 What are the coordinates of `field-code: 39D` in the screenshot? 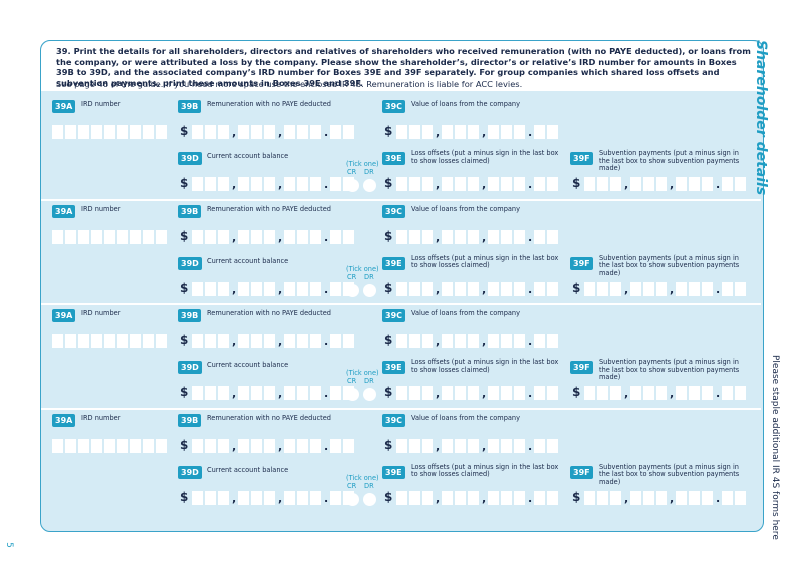 It's located at (190, 263).